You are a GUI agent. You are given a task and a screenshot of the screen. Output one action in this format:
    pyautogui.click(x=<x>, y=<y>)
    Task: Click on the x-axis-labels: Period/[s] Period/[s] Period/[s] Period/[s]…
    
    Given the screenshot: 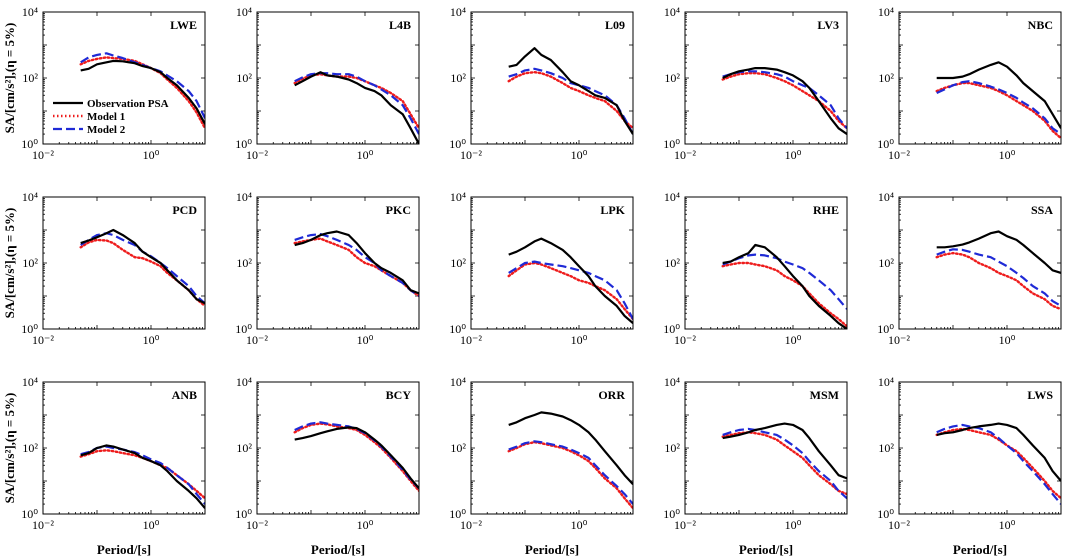 What is the action you would take?
    pyautogui.click(x=552, y=549)
    